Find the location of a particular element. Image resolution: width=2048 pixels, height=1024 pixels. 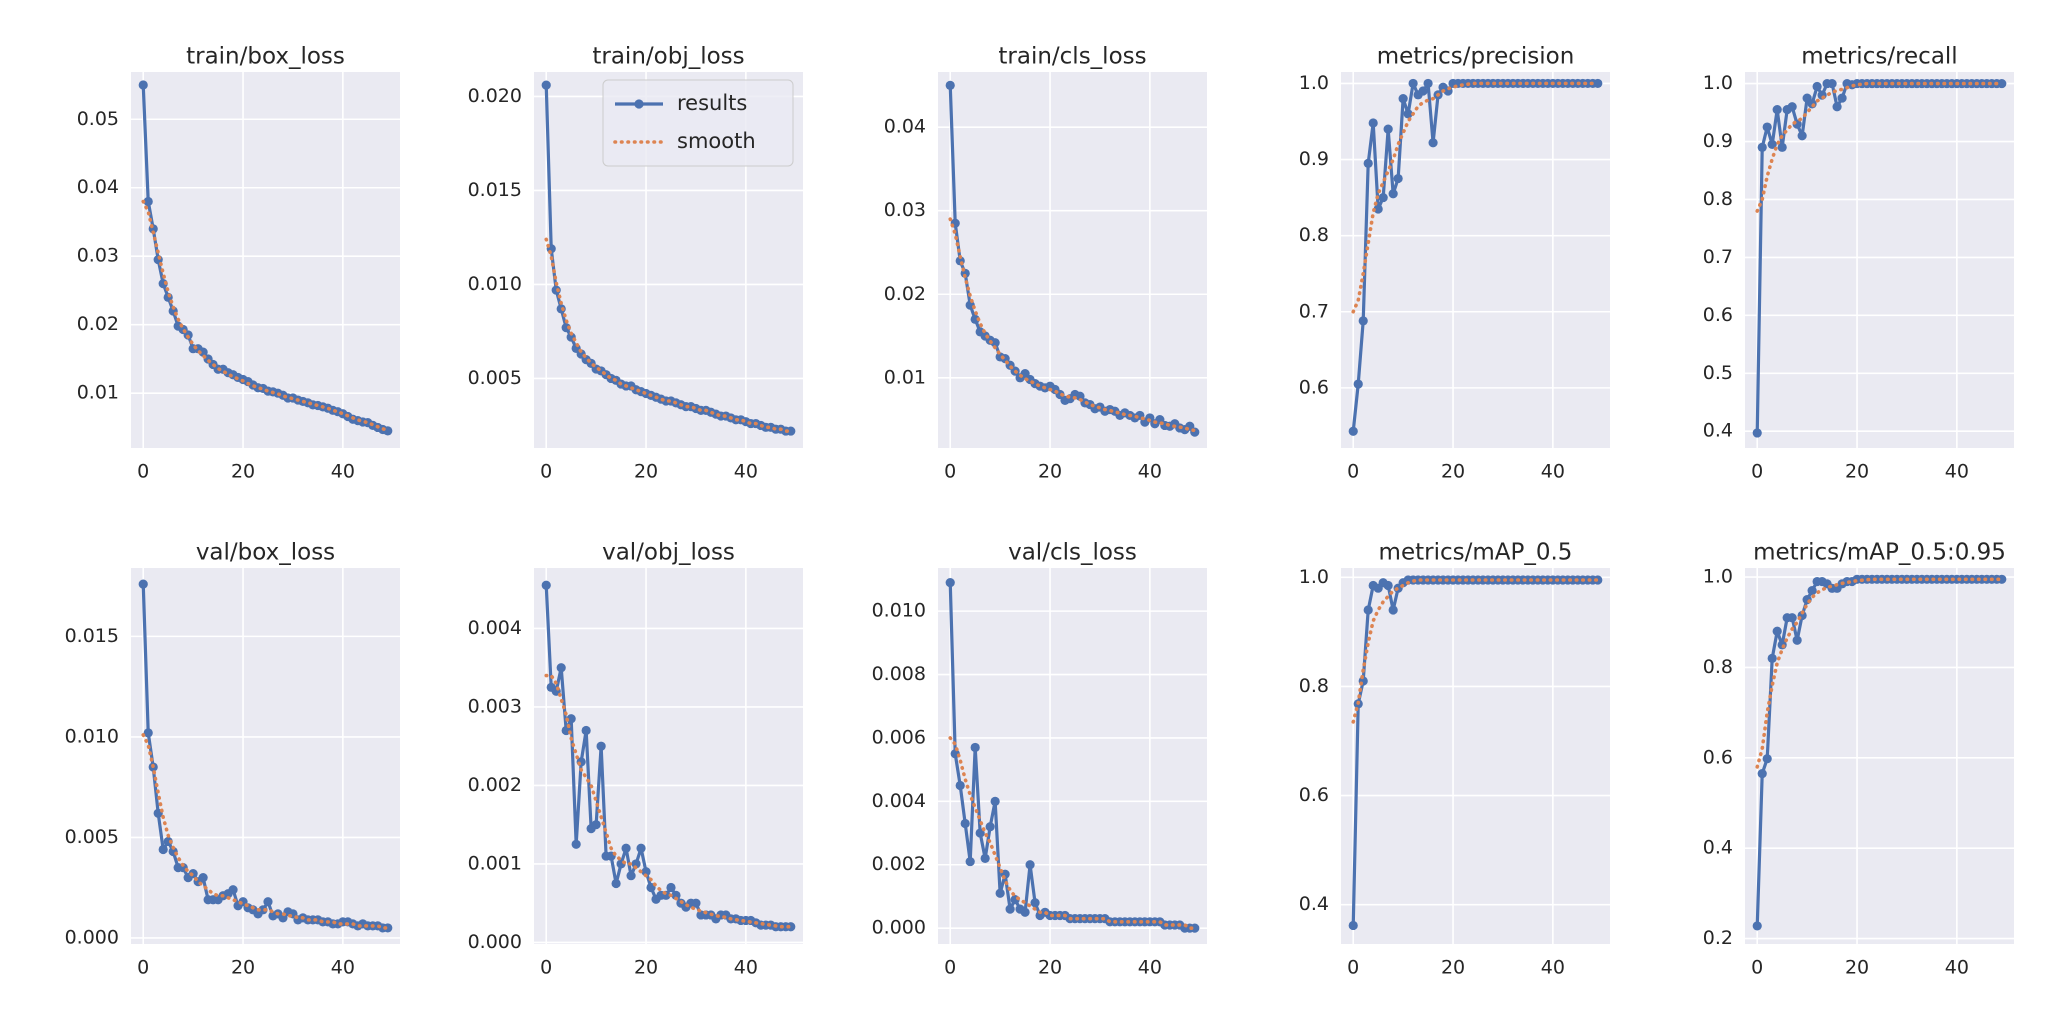

y-tick-label: 0.5 is located at coordinates (1718, 373).